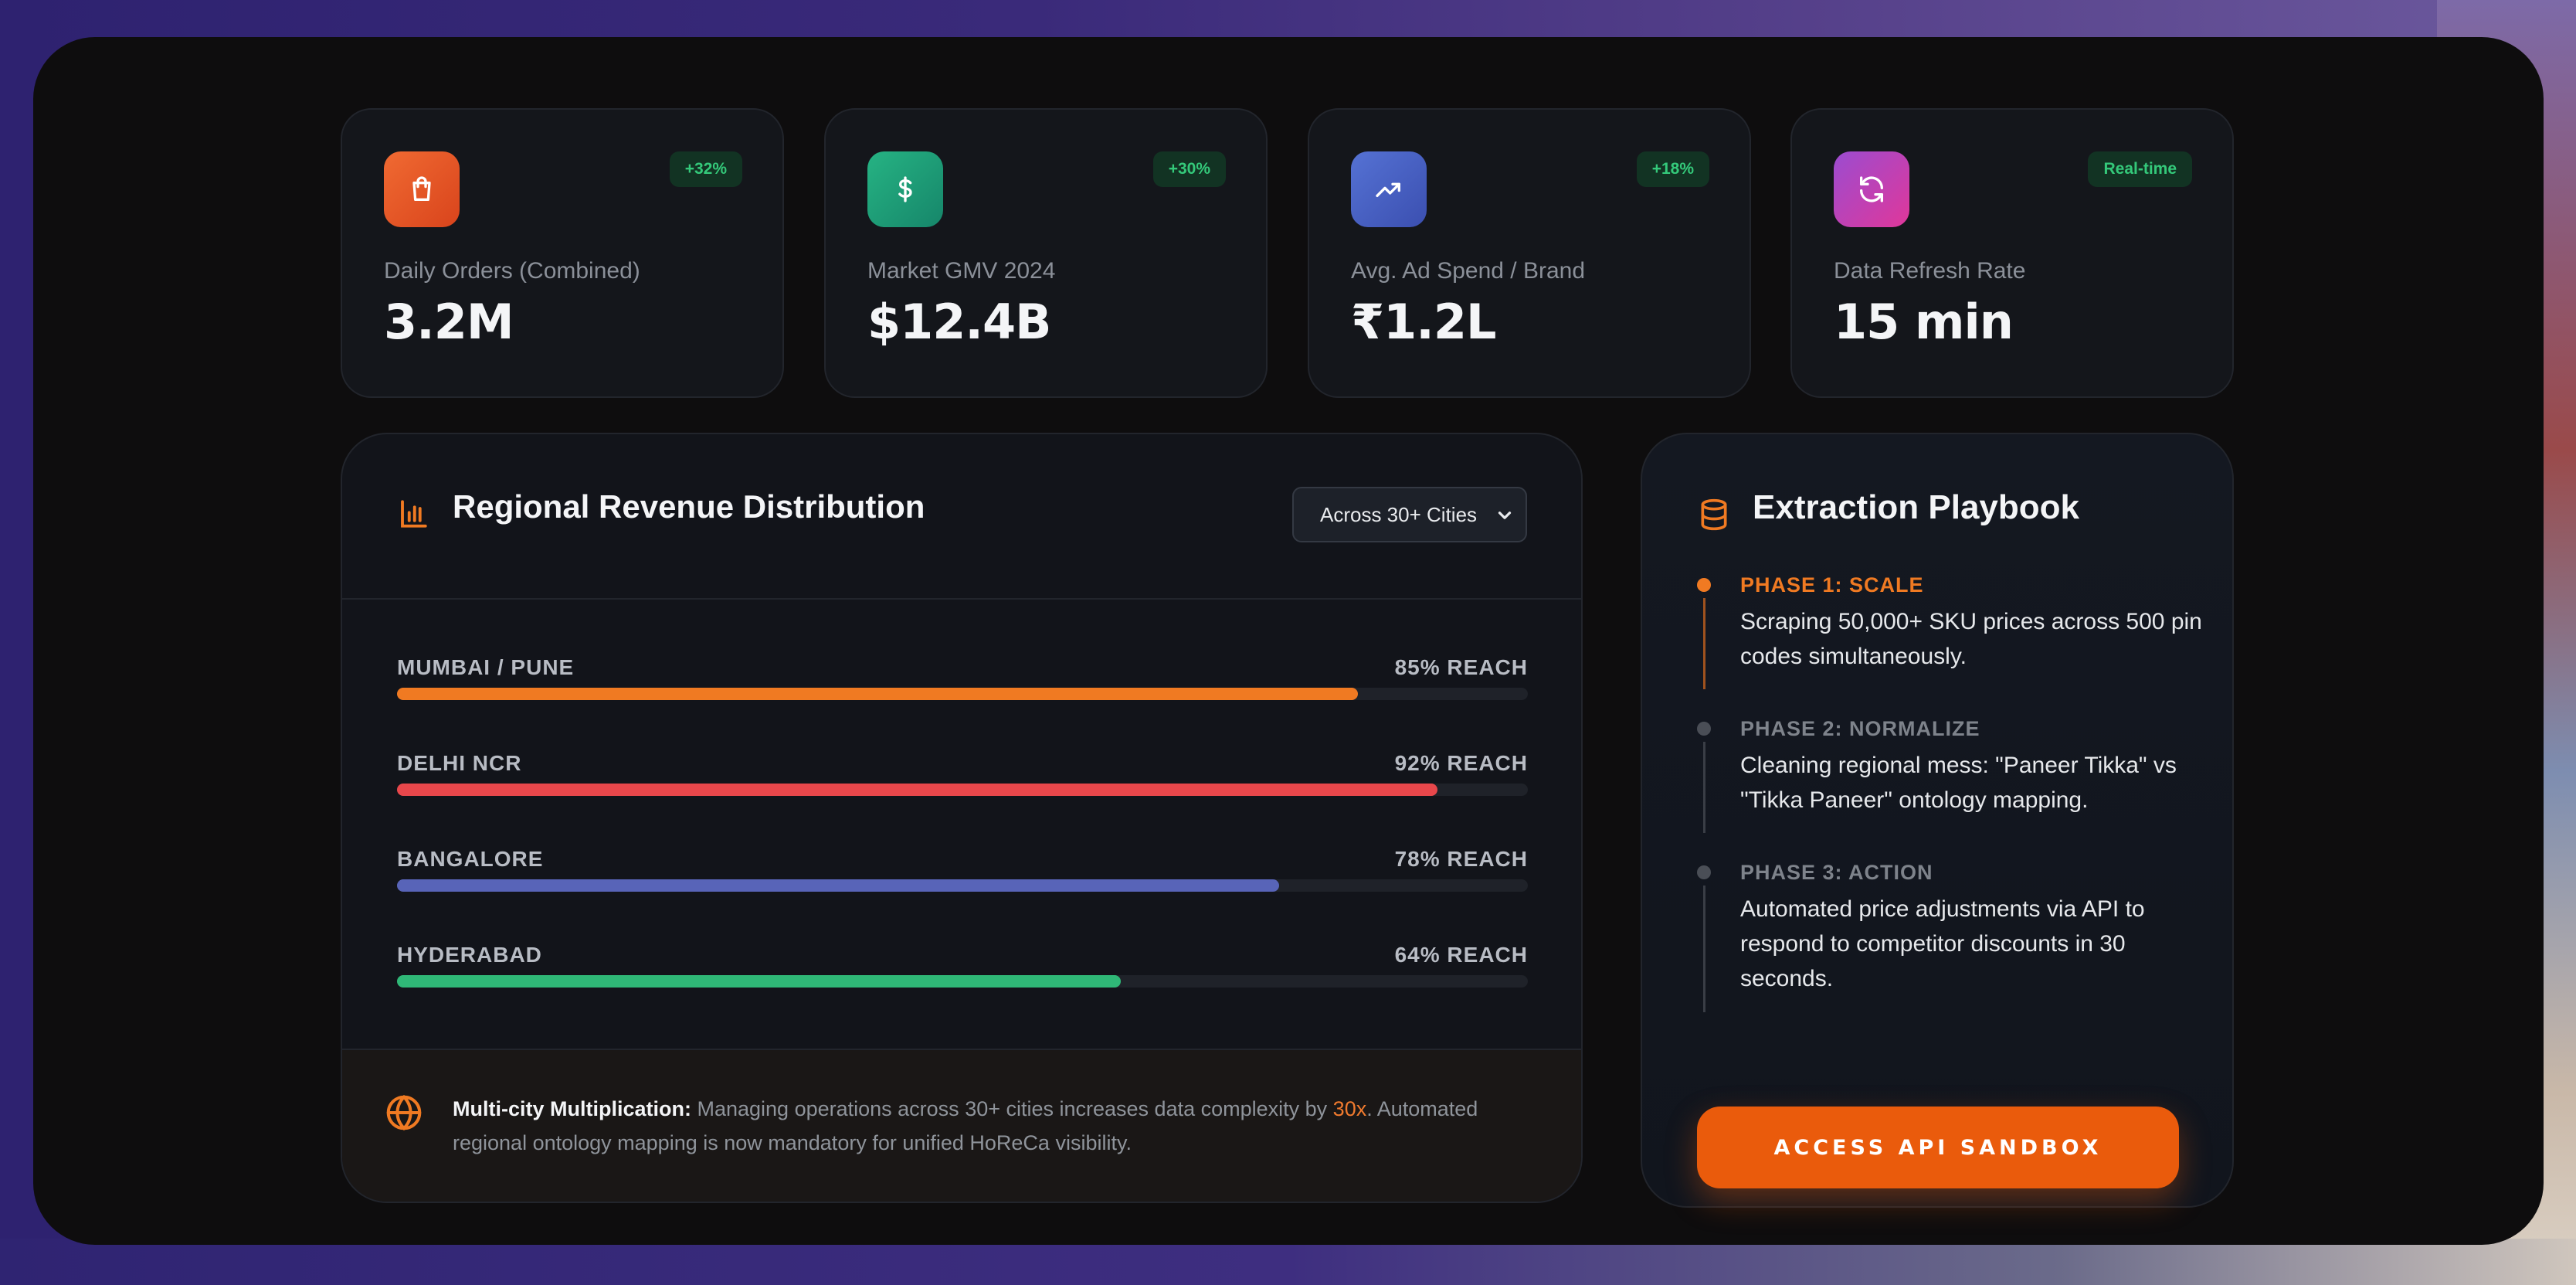 Image resolution: width=2576 pixels, height=1285 pixels. What do you see at coordinates (1288, 1262) in the screenshot?
I see `background-photo-bottom` at bounding box center [1288, 1262].